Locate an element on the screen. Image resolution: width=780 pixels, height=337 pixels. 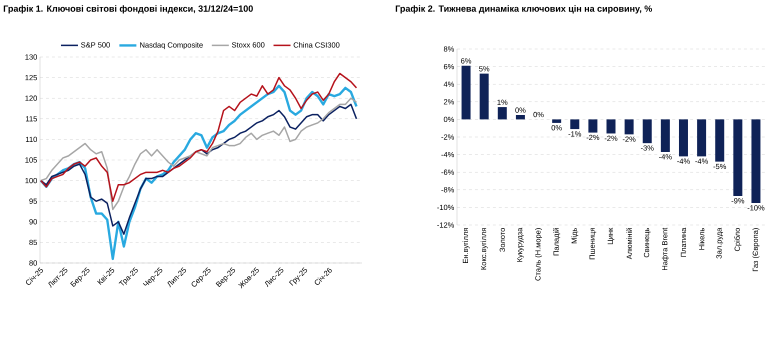
chart-title: Графік 2. Тижнева динаміка ключових цін на сировину, % is located at coordinates (524, 9).